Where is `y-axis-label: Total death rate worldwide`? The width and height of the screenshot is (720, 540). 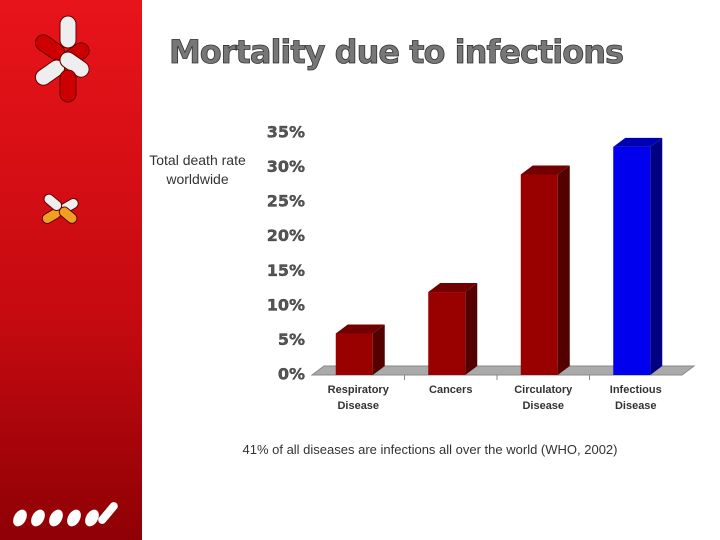
y-axis-label: Total death rate worldwide is located at coordinates (197, 169).